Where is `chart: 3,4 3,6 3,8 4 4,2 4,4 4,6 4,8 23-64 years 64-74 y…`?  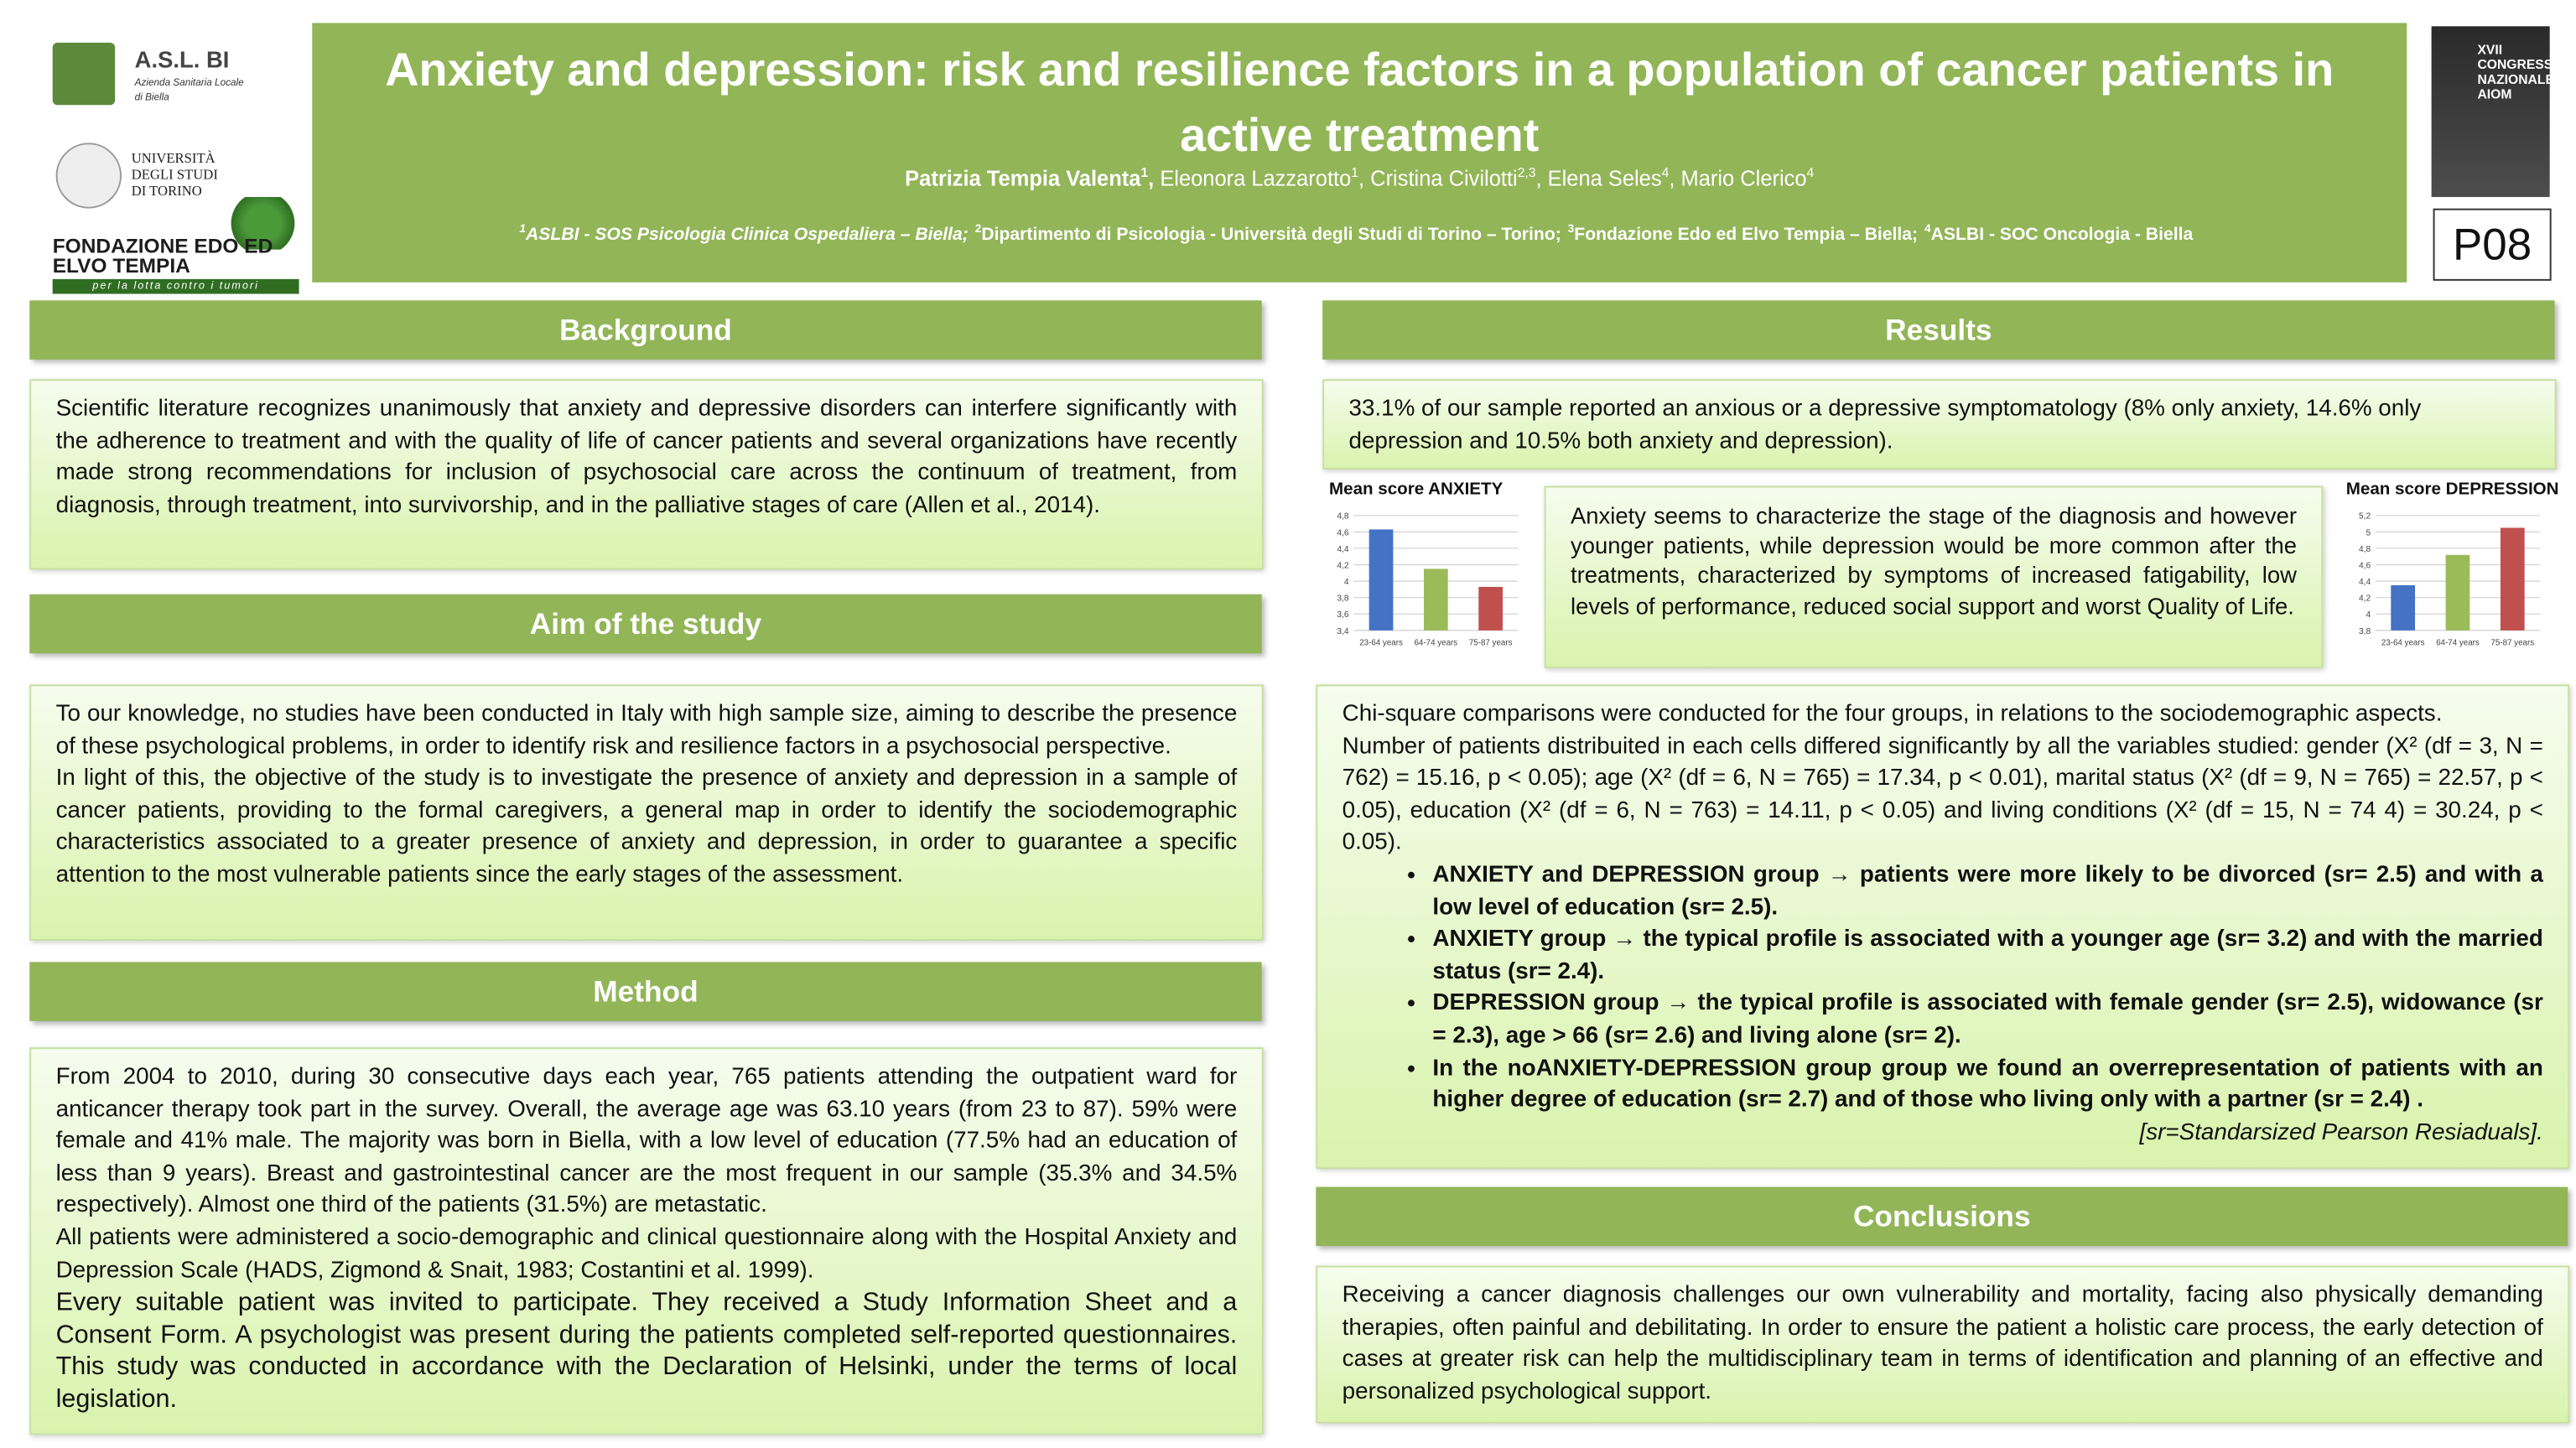 chart: 3,4 3,6 3,8 4 4,2 4,4 4,6 4,8 23-64 years 64-74 y… is located at coordinates (1428, 579).